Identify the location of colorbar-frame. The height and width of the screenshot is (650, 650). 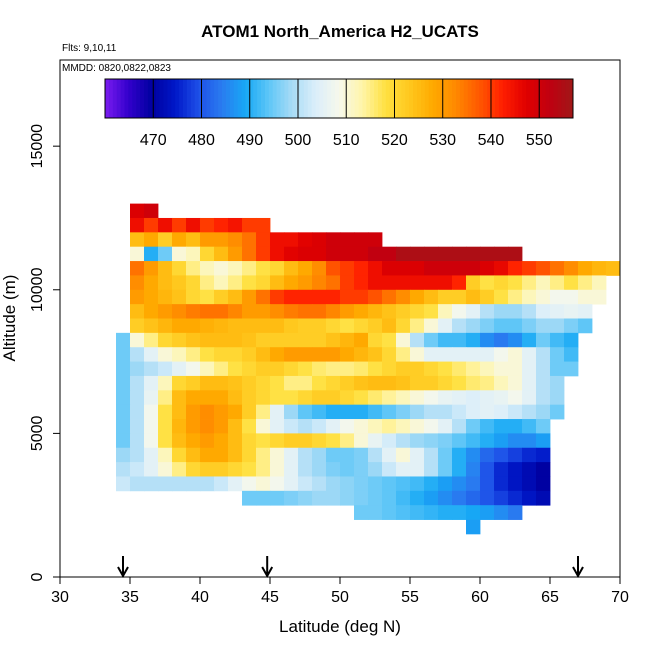
(339, 98).